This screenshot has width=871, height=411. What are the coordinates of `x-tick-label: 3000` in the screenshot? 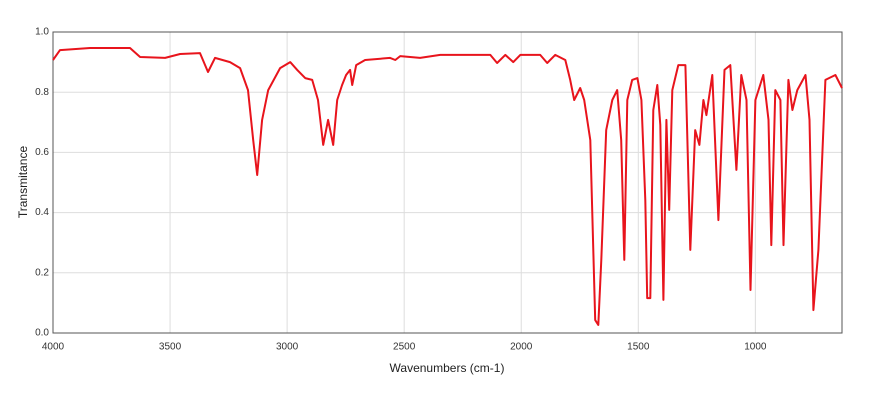 It's located at (287, 347).